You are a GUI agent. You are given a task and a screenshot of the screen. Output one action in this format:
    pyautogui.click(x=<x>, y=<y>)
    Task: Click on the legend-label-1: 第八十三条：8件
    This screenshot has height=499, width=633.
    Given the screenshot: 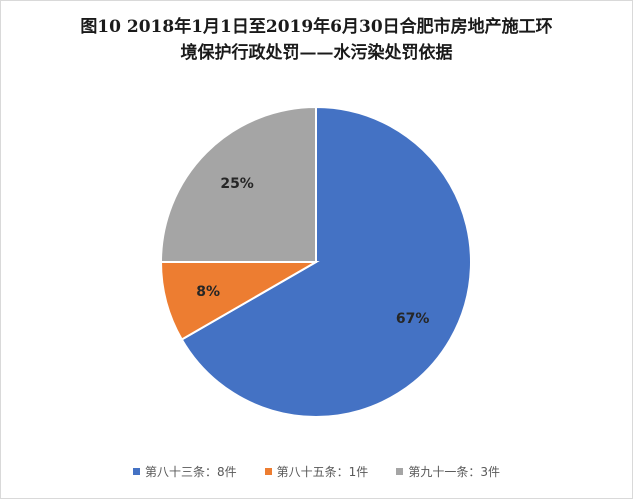 What is the action you would take?
    pyautogui.click(x=191, y=472)
    